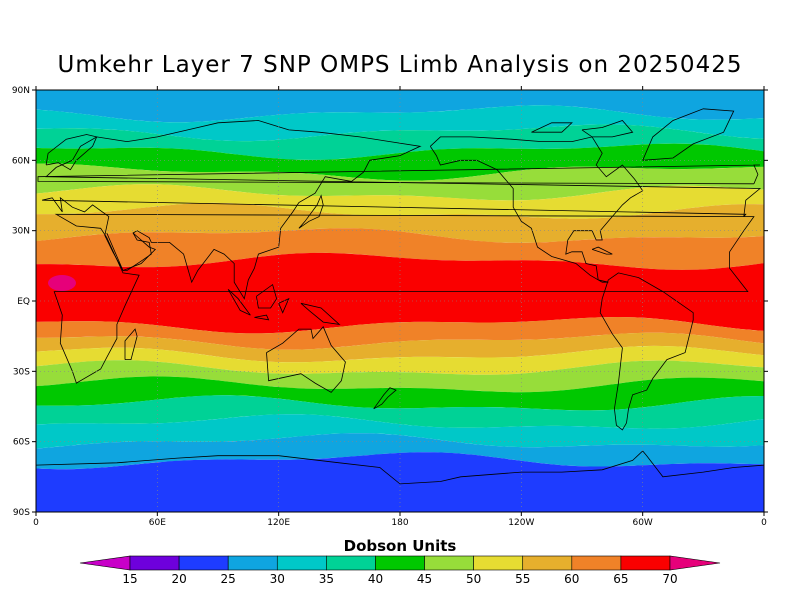 The width and height of the screenshot is (800, 600). What do you see at coordinates (23, 302) in the screenshot?
I see `lat-label: EQ` at bounding box center [23, 302].